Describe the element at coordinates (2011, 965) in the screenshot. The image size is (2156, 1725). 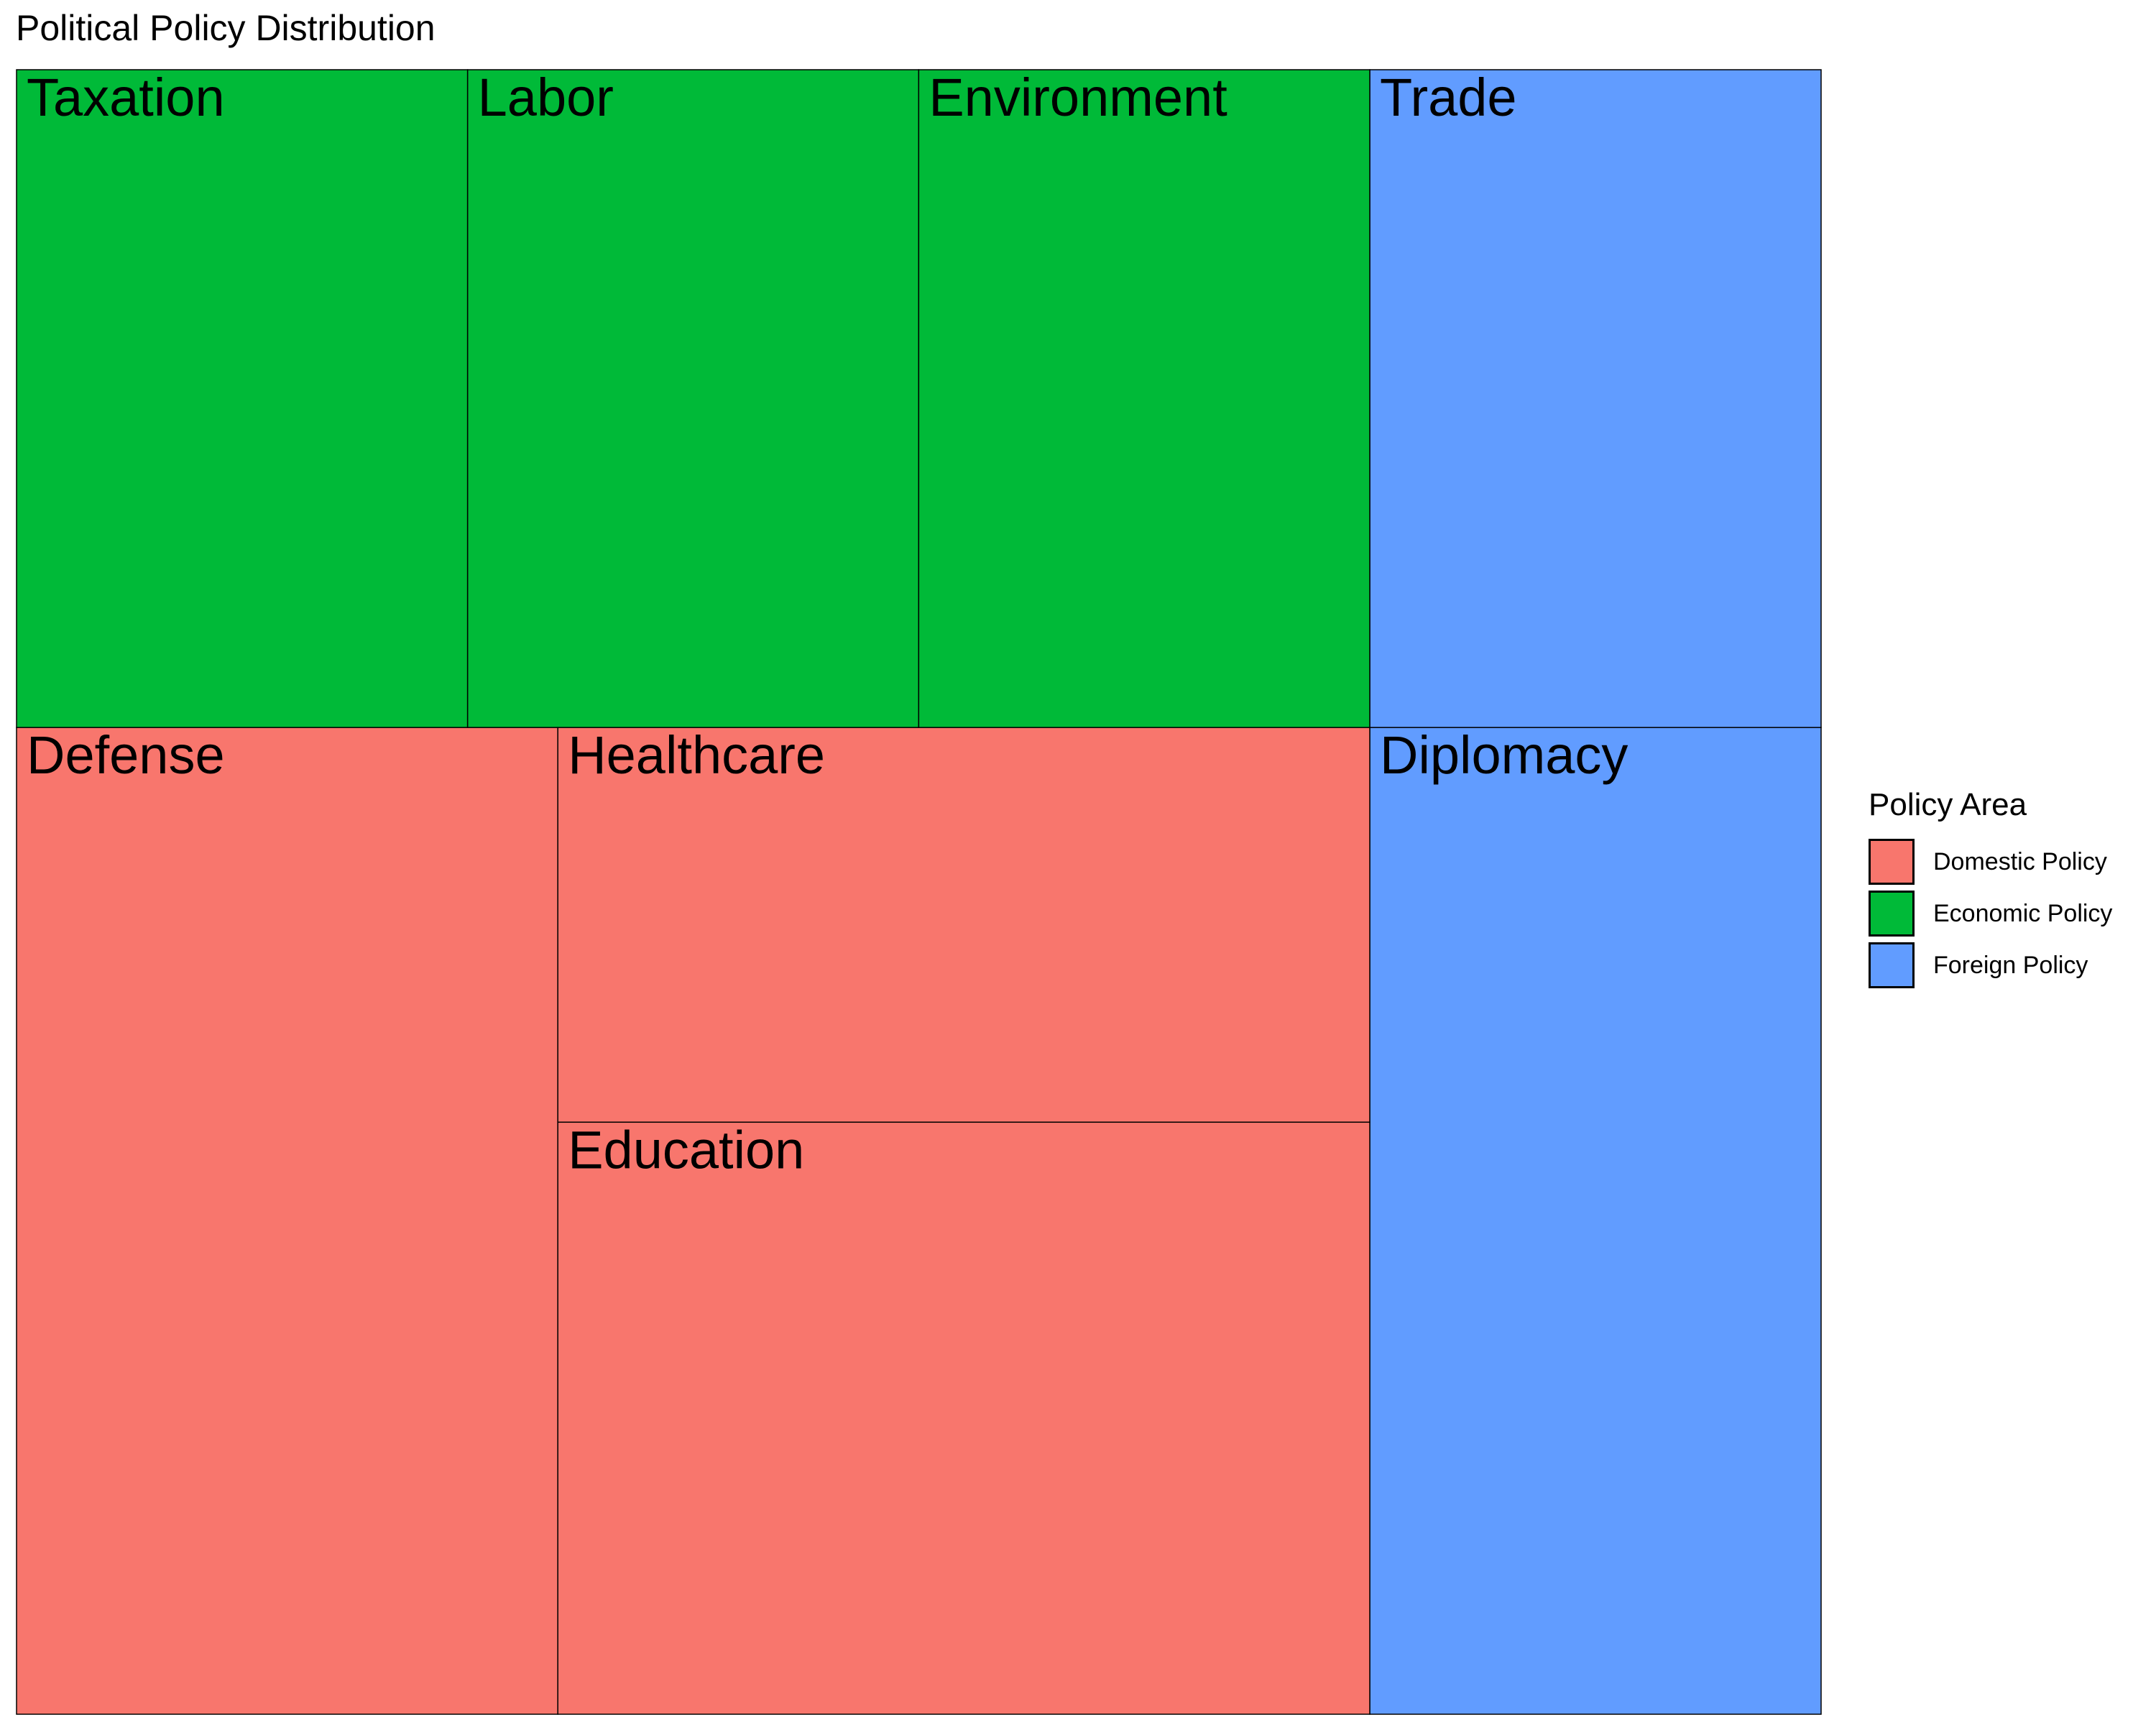
I see `legend-label-foreign-policy: Foreign Policy` at that location.